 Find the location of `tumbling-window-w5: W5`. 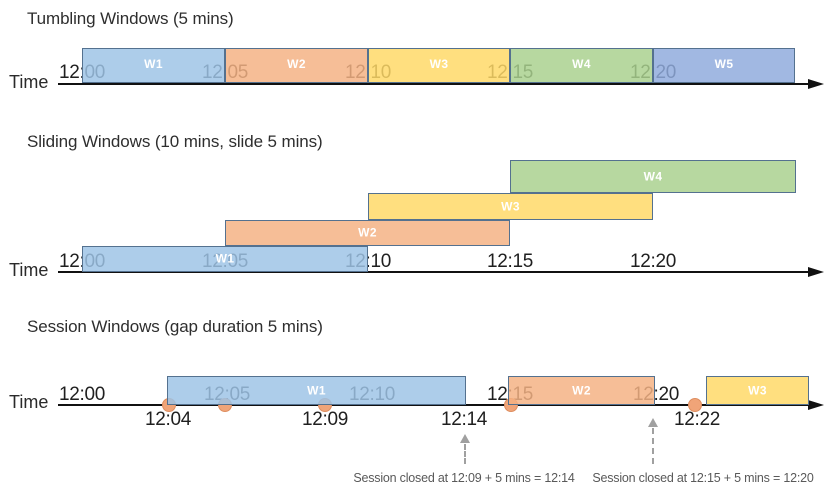

tumbling-window-w5: W5 is located at coordinates (724, 65).